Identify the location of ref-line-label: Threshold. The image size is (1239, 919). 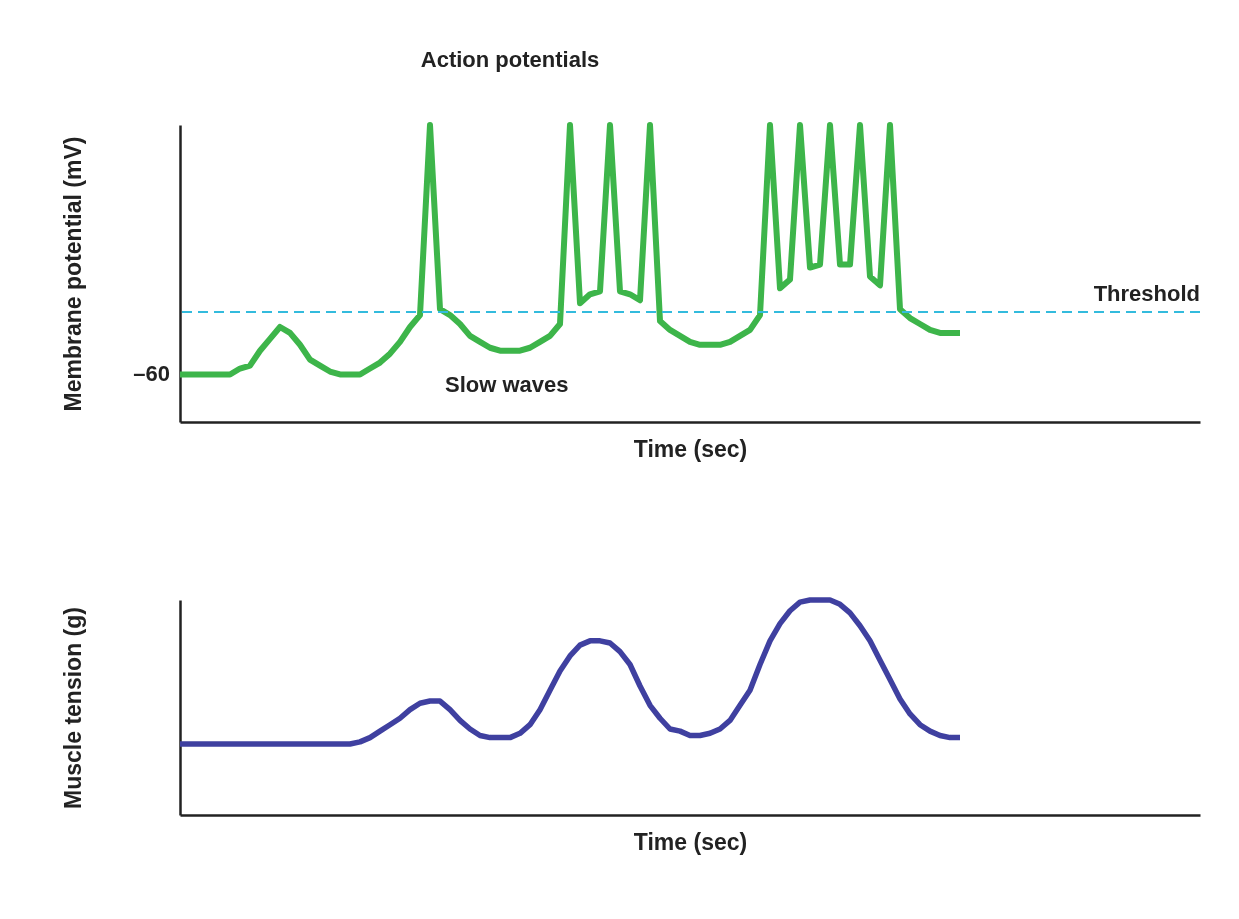
(1146, 294).